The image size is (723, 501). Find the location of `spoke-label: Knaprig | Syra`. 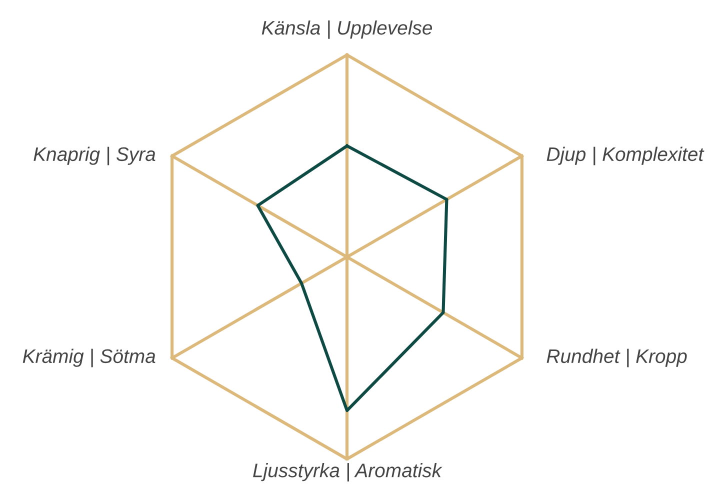

spoke-label: Knaprig | Syra is located at coordinates (95, 156).